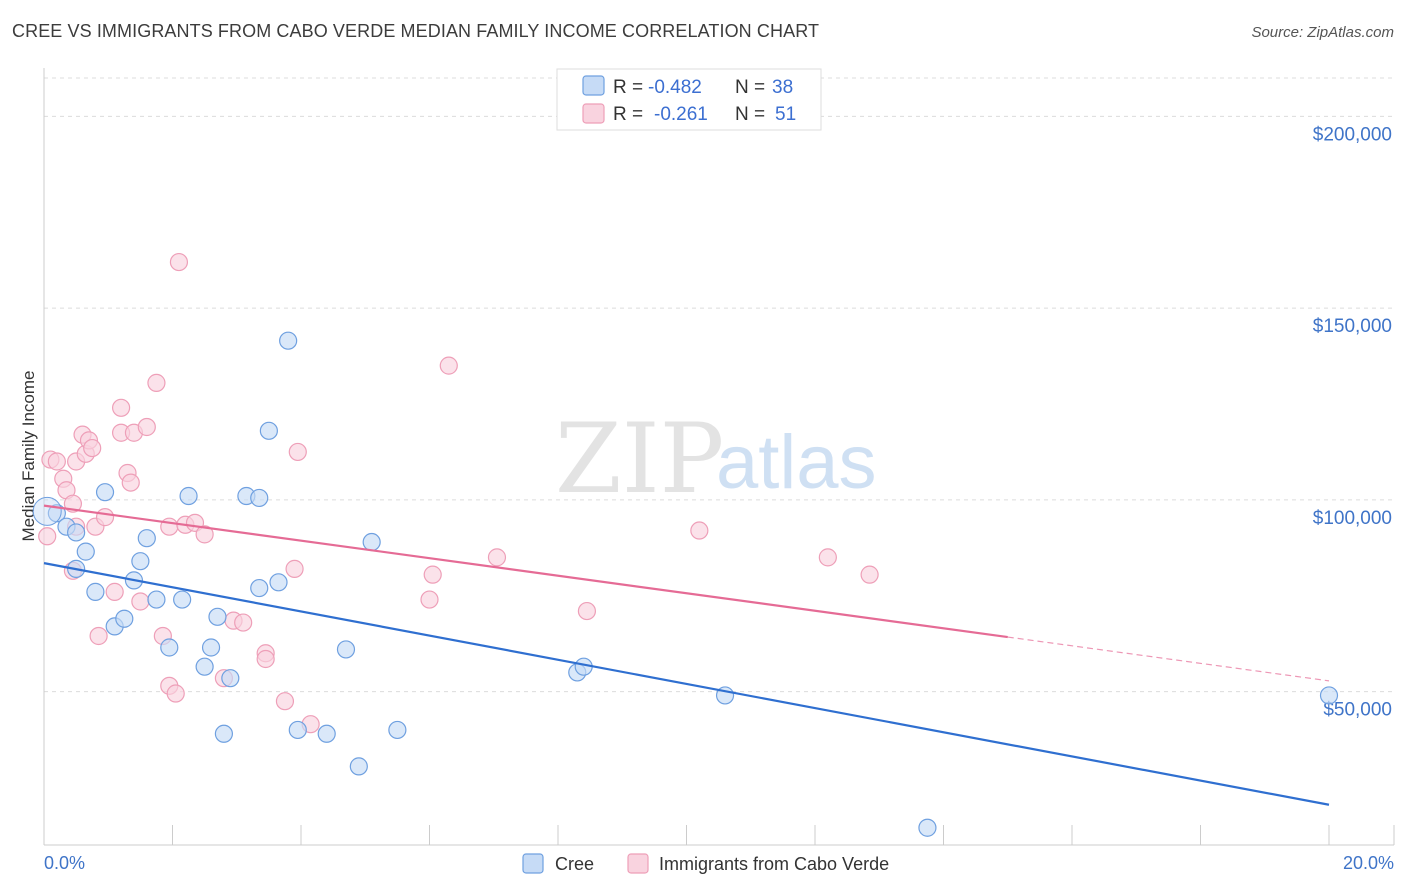  I want to click on bottom-legend-swatch-cree, so click(533, 863).